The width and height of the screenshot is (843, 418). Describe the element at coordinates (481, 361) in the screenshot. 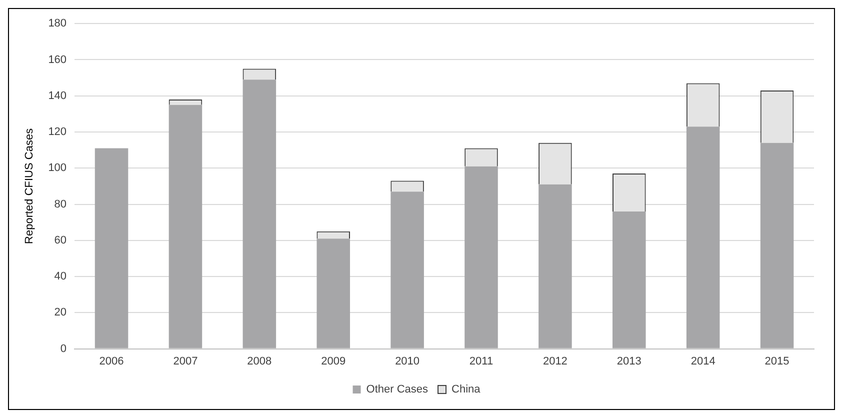

I see `x-tick-label: 2011` at that location.